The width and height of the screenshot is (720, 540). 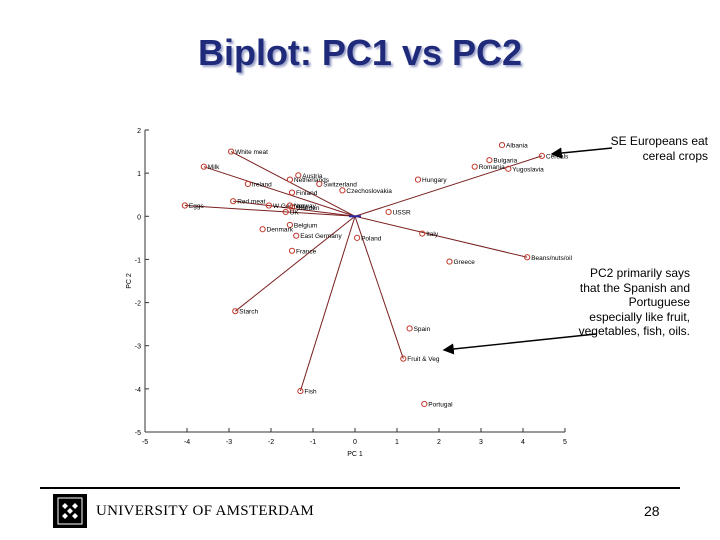 What do you see at coordinates (214, 167) in the screenshot?
I see `loading-label: Milk` at bounding box center [214, 167].